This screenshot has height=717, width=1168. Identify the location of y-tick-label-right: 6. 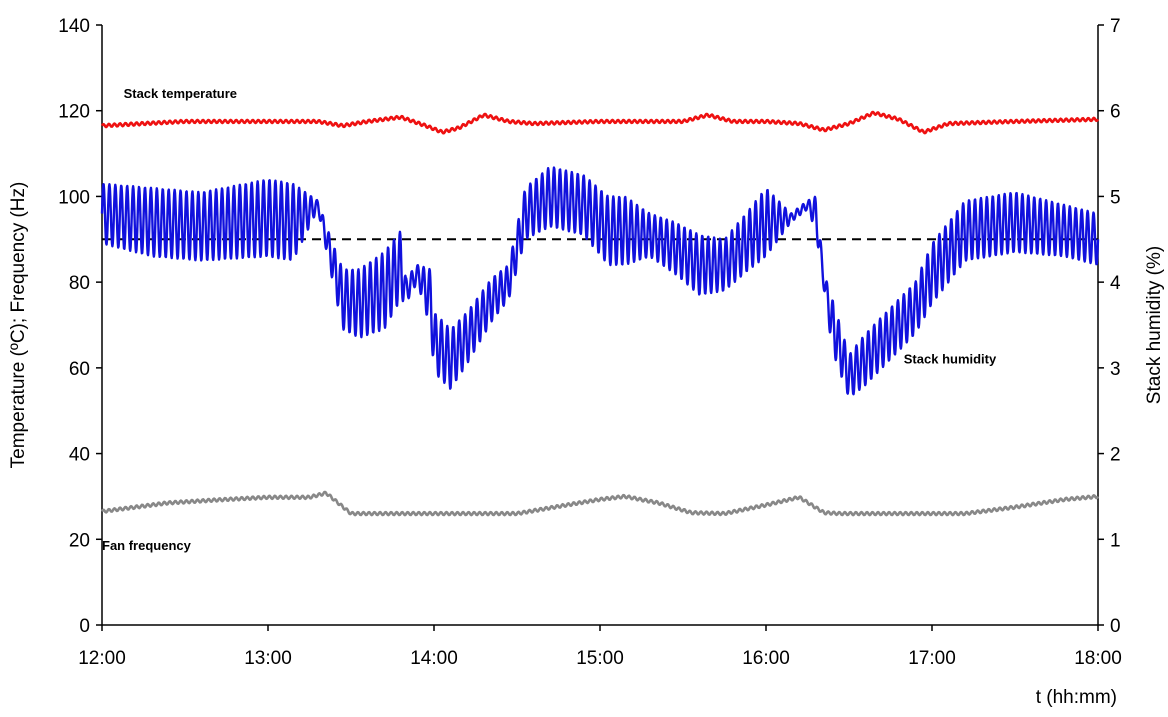
(1115, 112).